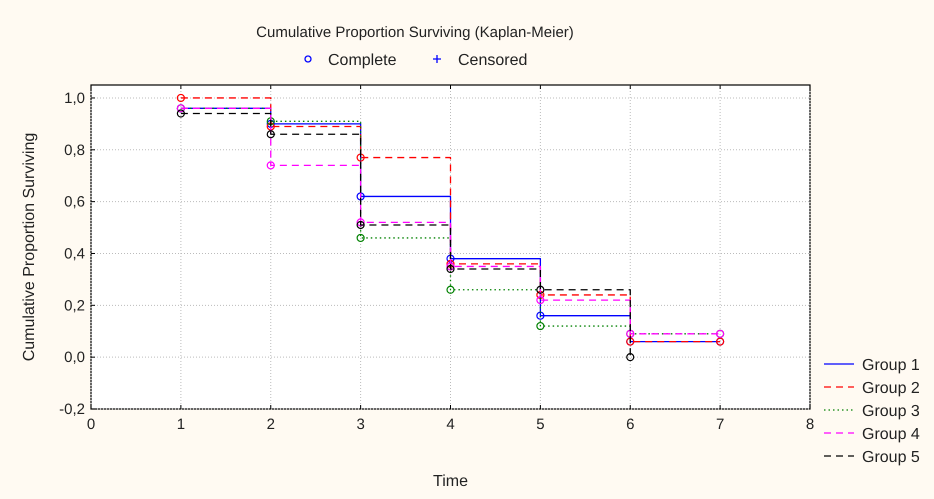 The height and width of the screenshot is (499, 934). Describe the element at coordinates (891, 434) in the screenshot. I see `legend-label: Group 4` at that location.